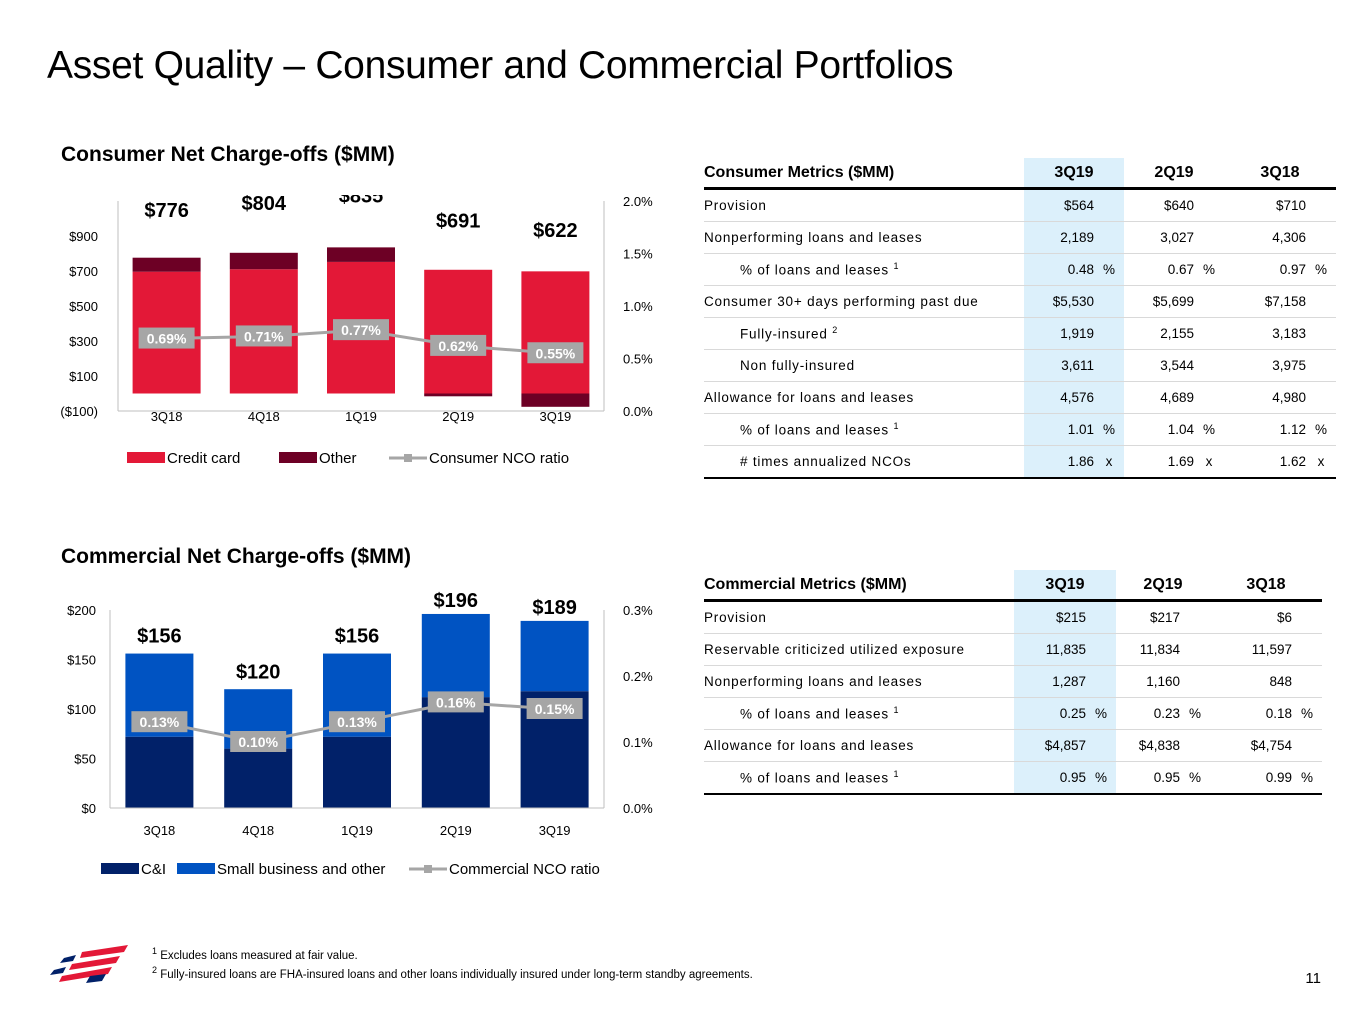 Image resolution: width=1365 pixels, height=1024 pixels. I want to click on commercial-table-cell: 0.95, so click(1050, 778).